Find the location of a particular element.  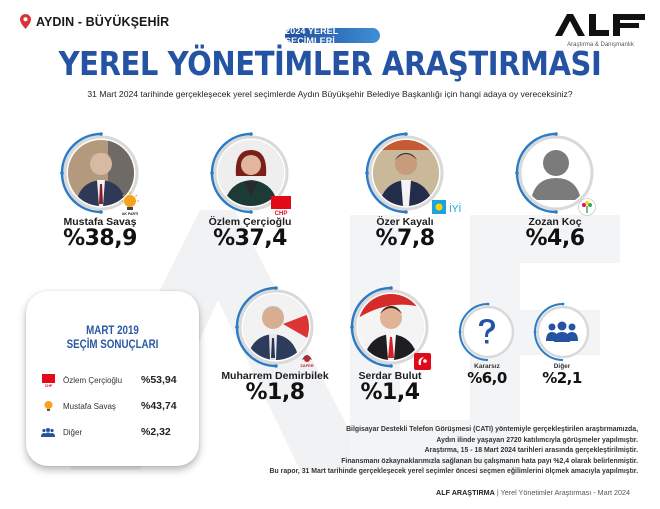

results-percent: %53,94 is located at coordinates (159, 380).